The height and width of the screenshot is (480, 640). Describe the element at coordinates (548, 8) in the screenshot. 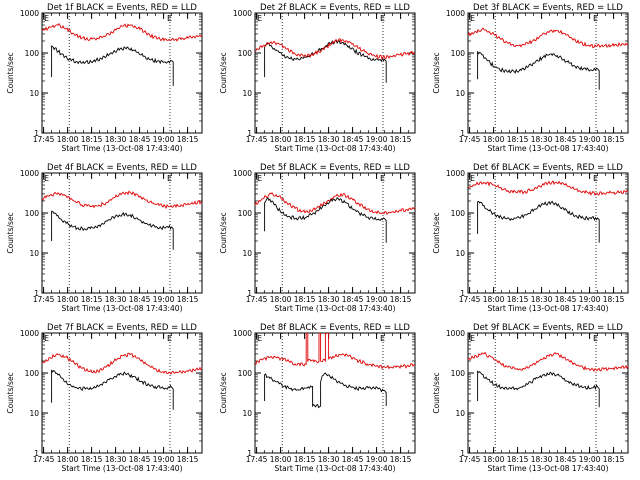

I see `chart-title: Det 3f BLACK = Events, RED = LLD` at that location.